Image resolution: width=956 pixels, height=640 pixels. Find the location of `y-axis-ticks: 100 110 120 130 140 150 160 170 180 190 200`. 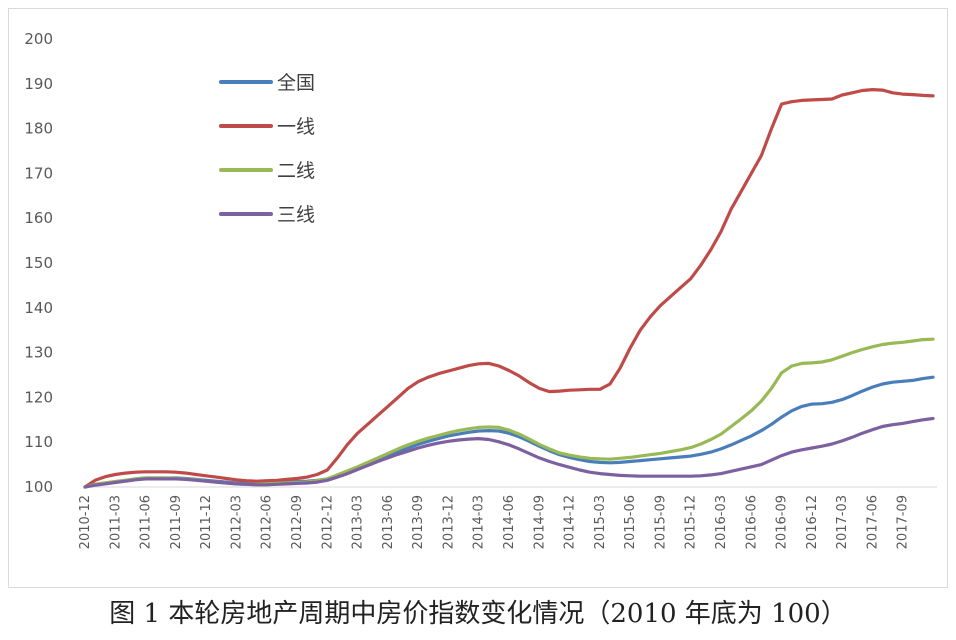

y-axis-ticks: 100 110 120 130 140 150 160 170 180 190 200 is located at coordinates (38, 263).